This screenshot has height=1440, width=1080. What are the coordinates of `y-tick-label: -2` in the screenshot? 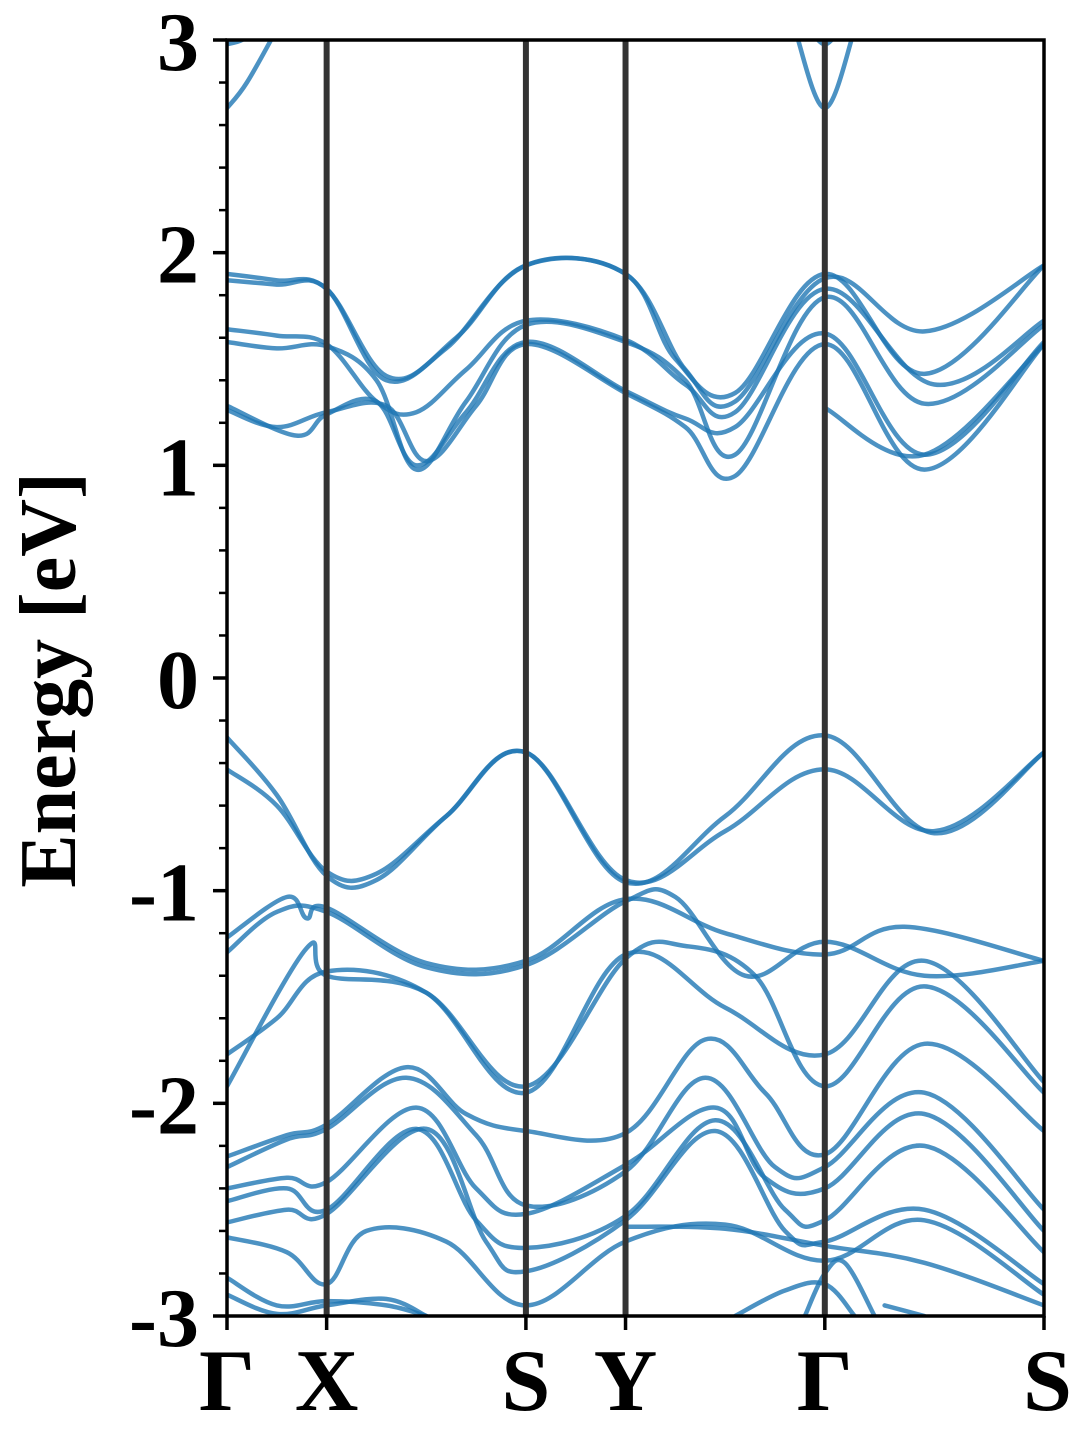 It's located at (164, 1105).